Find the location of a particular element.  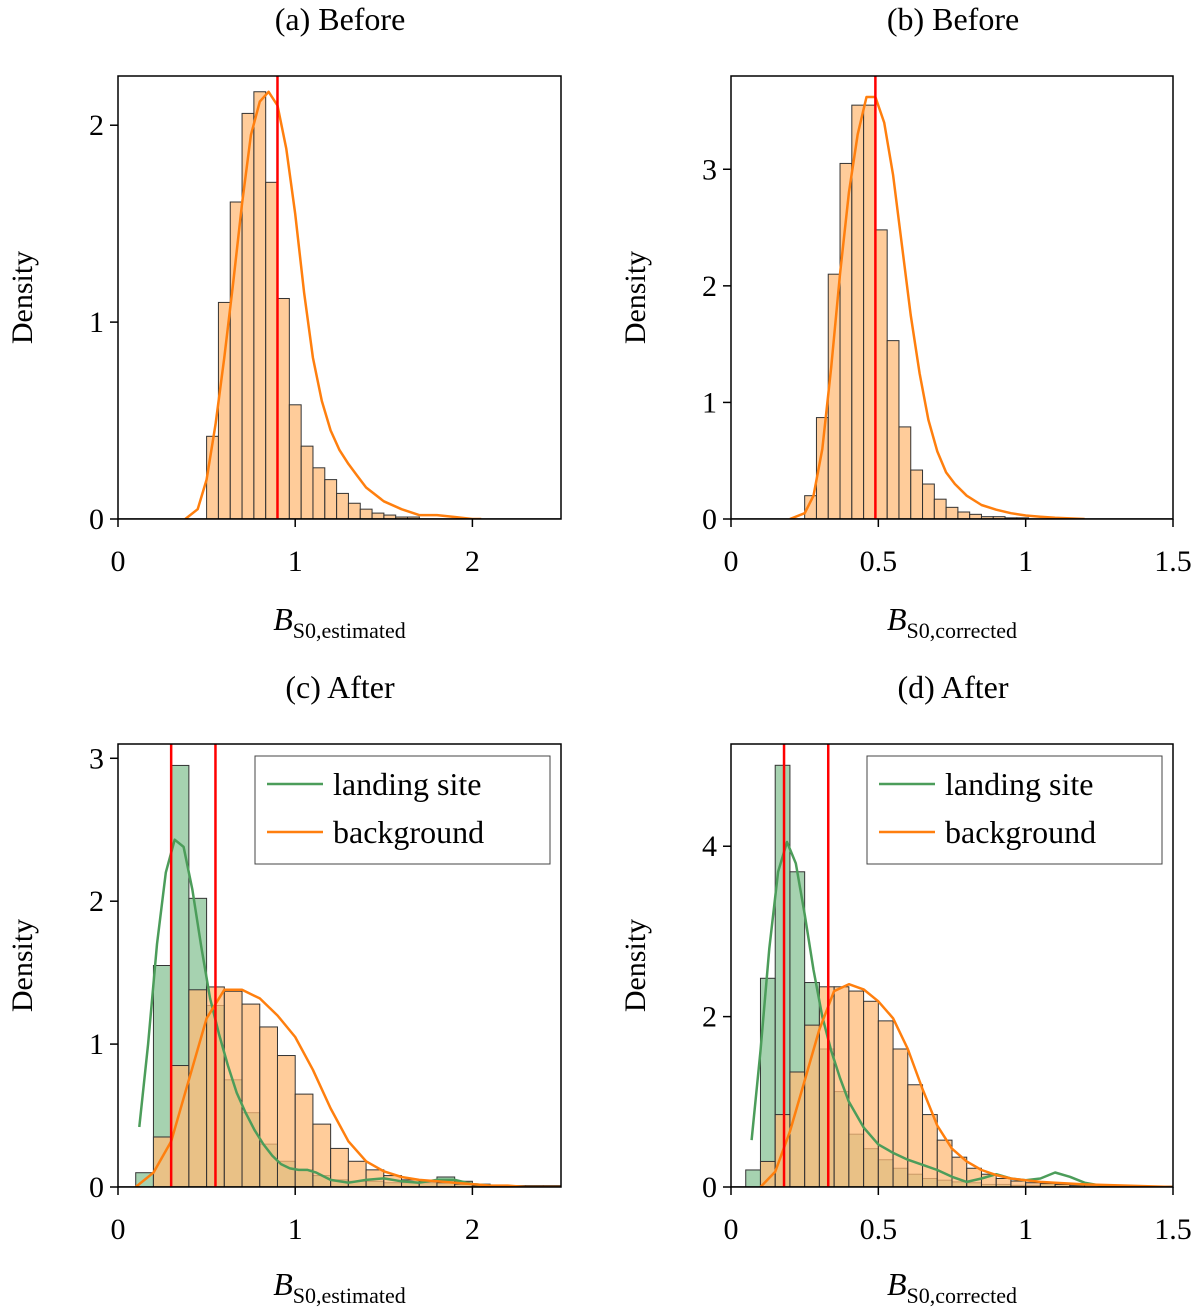

kde-curve-landing-site is located at coordinates (932, 1013).